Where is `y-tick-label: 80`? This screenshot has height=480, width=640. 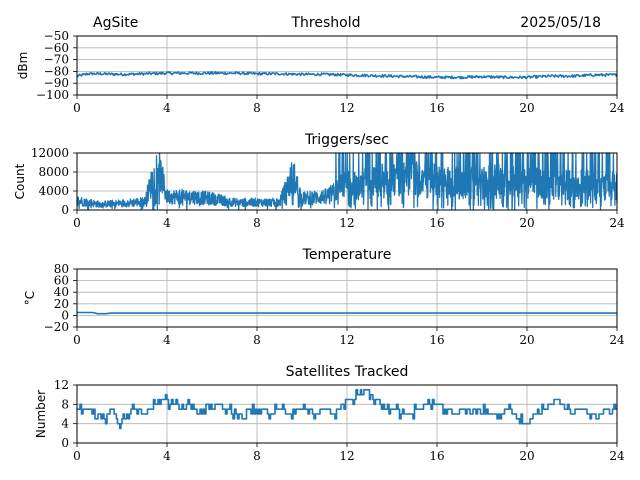 y-tick-label: 80 is located at coordinates (61, 269).